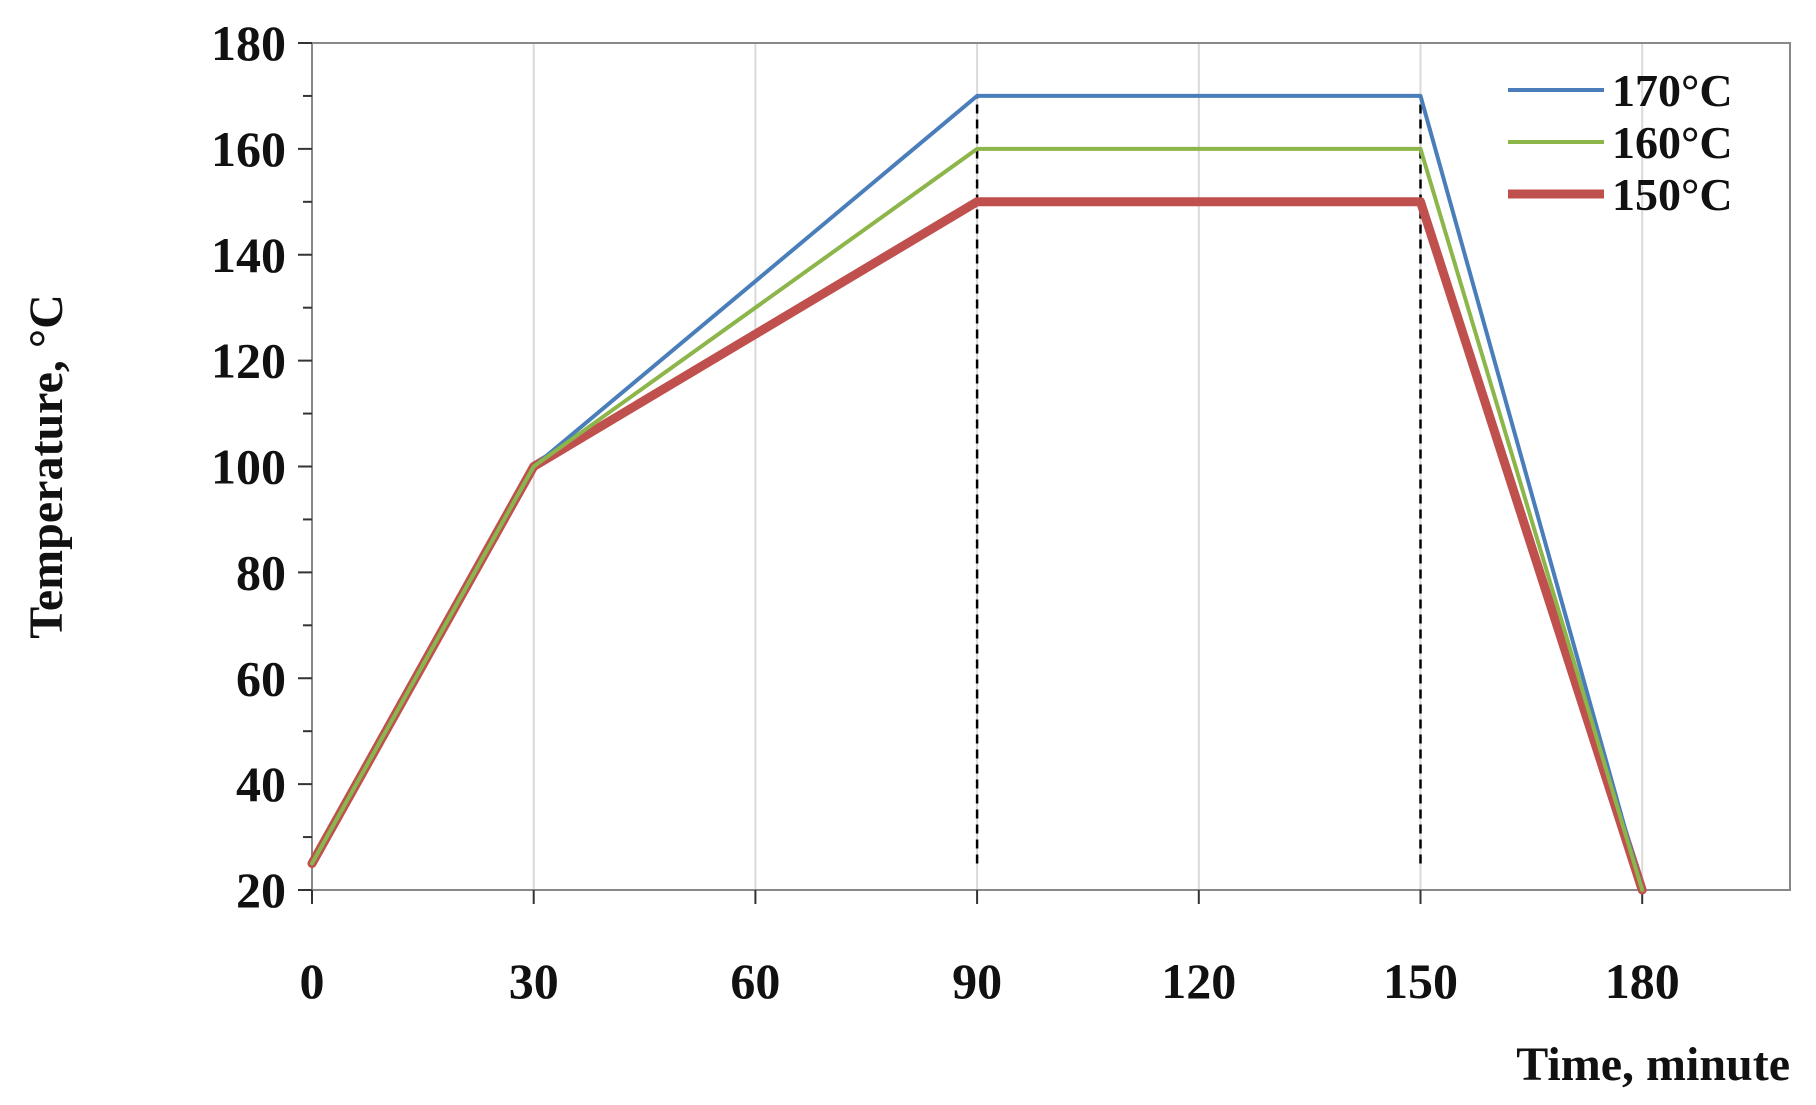  What do you see at coordinates (261, 678) in the screenshot?
I see `y-tick-label-60: 60` at bounding box center [261, 678].